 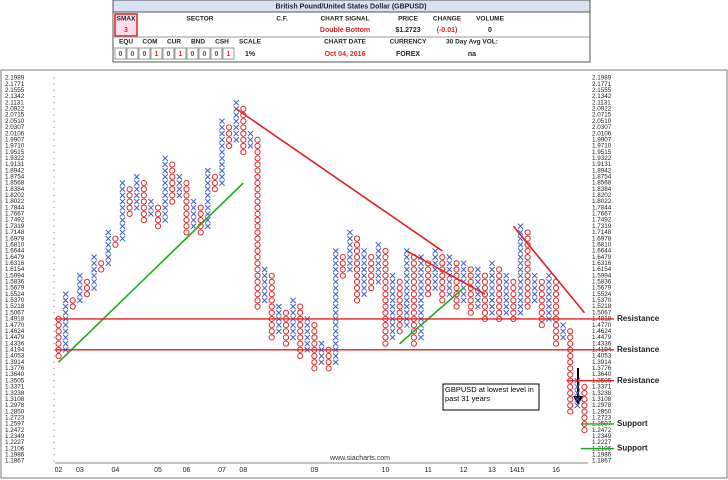 I want to click on y-tick-label: 1.8384, so click(x=15, y=189).